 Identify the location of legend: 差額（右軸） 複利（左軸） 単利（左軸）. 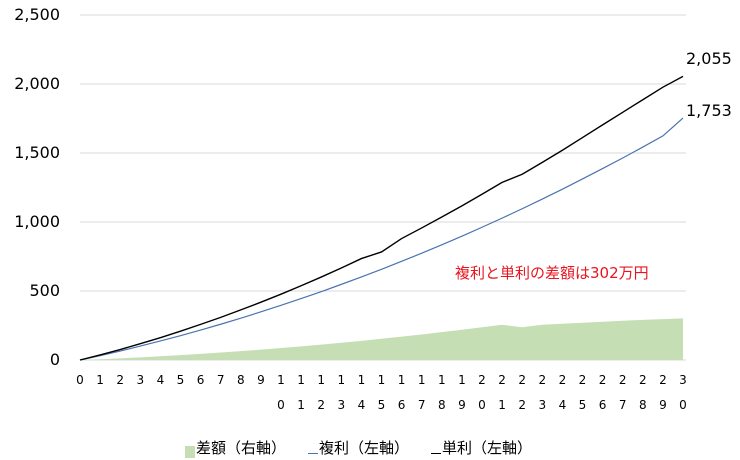
(358, 447).